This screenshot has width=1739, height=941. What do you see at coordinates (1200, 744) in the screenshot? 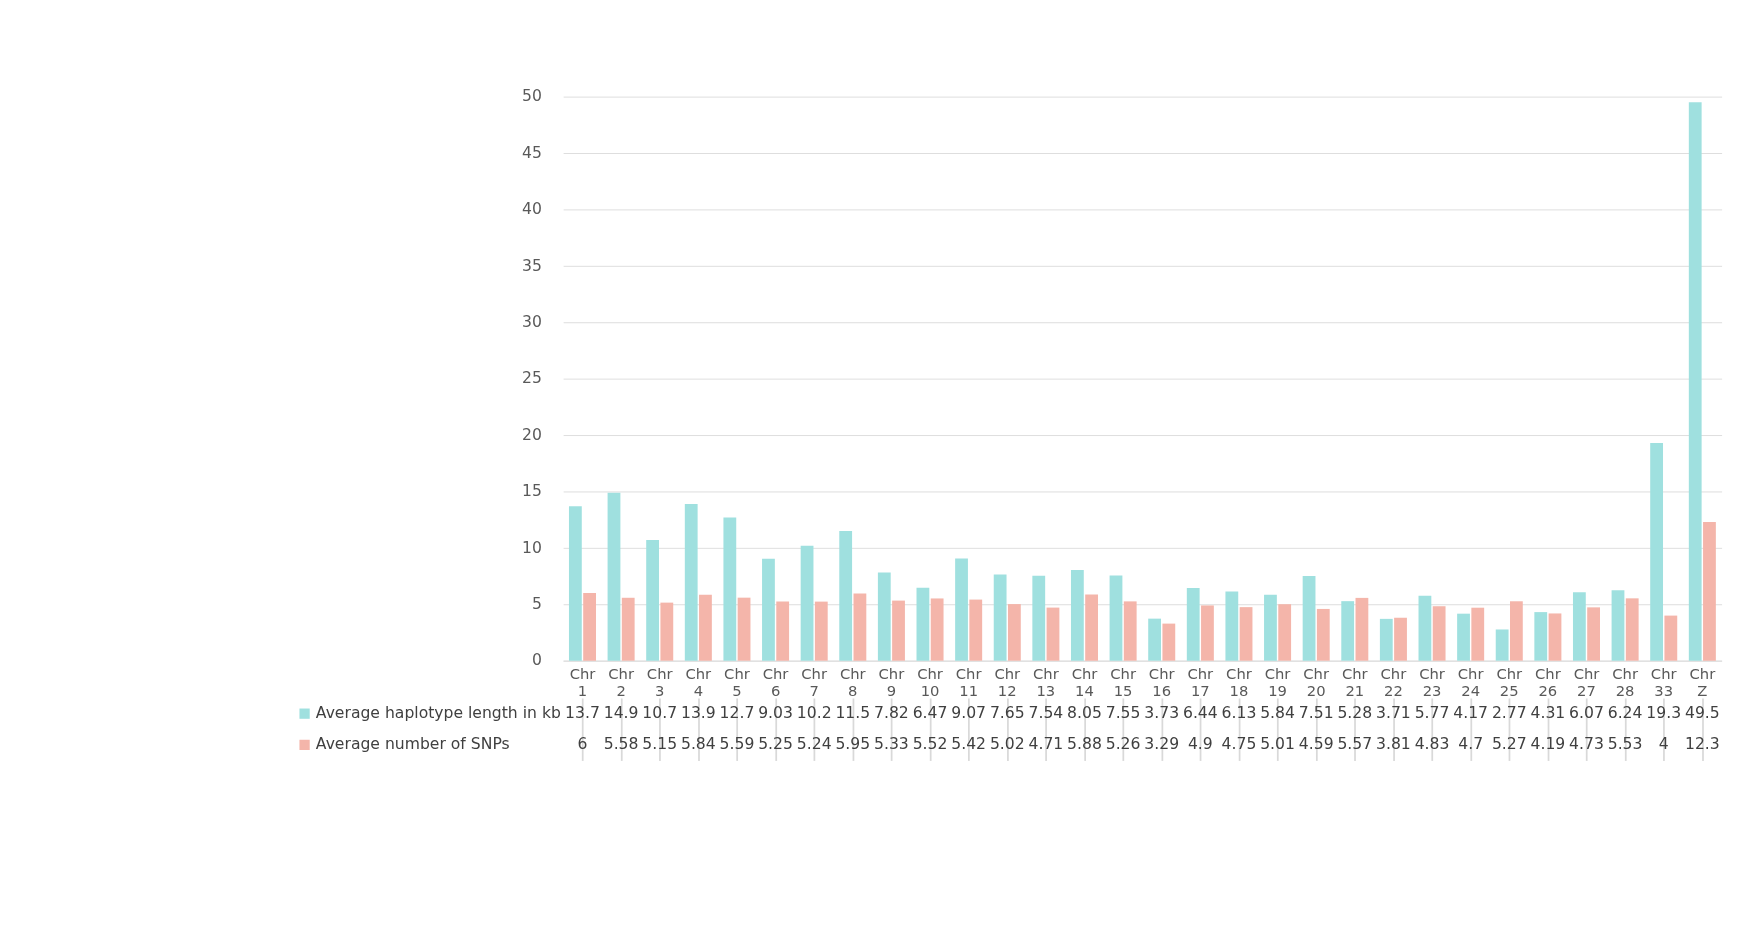
I see `data-label: 4.9` at bounding box center [1200, 744].